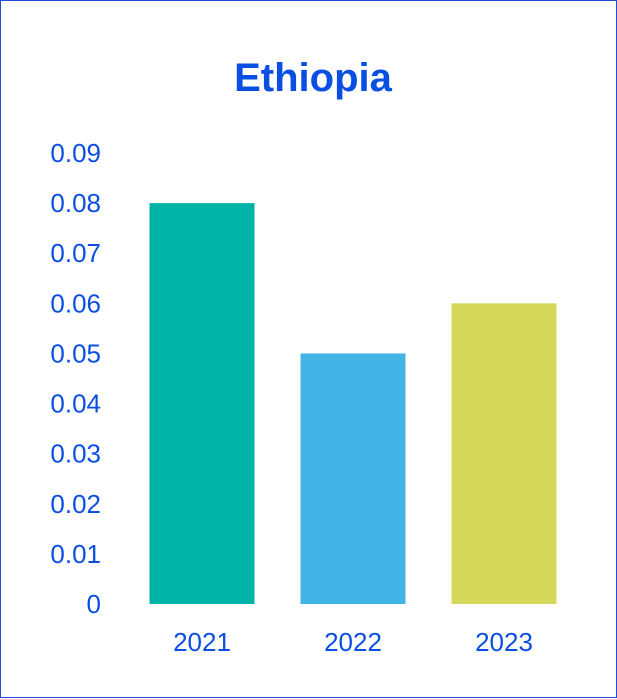  What do you see at coordinates (75, 378) in the screenshot?
I see `y-axis-ticks: 0 0.01 0.02 0.03 0.04 0.05 0.06 0.07 0.08 0.09` at bounding box center [75, 378].